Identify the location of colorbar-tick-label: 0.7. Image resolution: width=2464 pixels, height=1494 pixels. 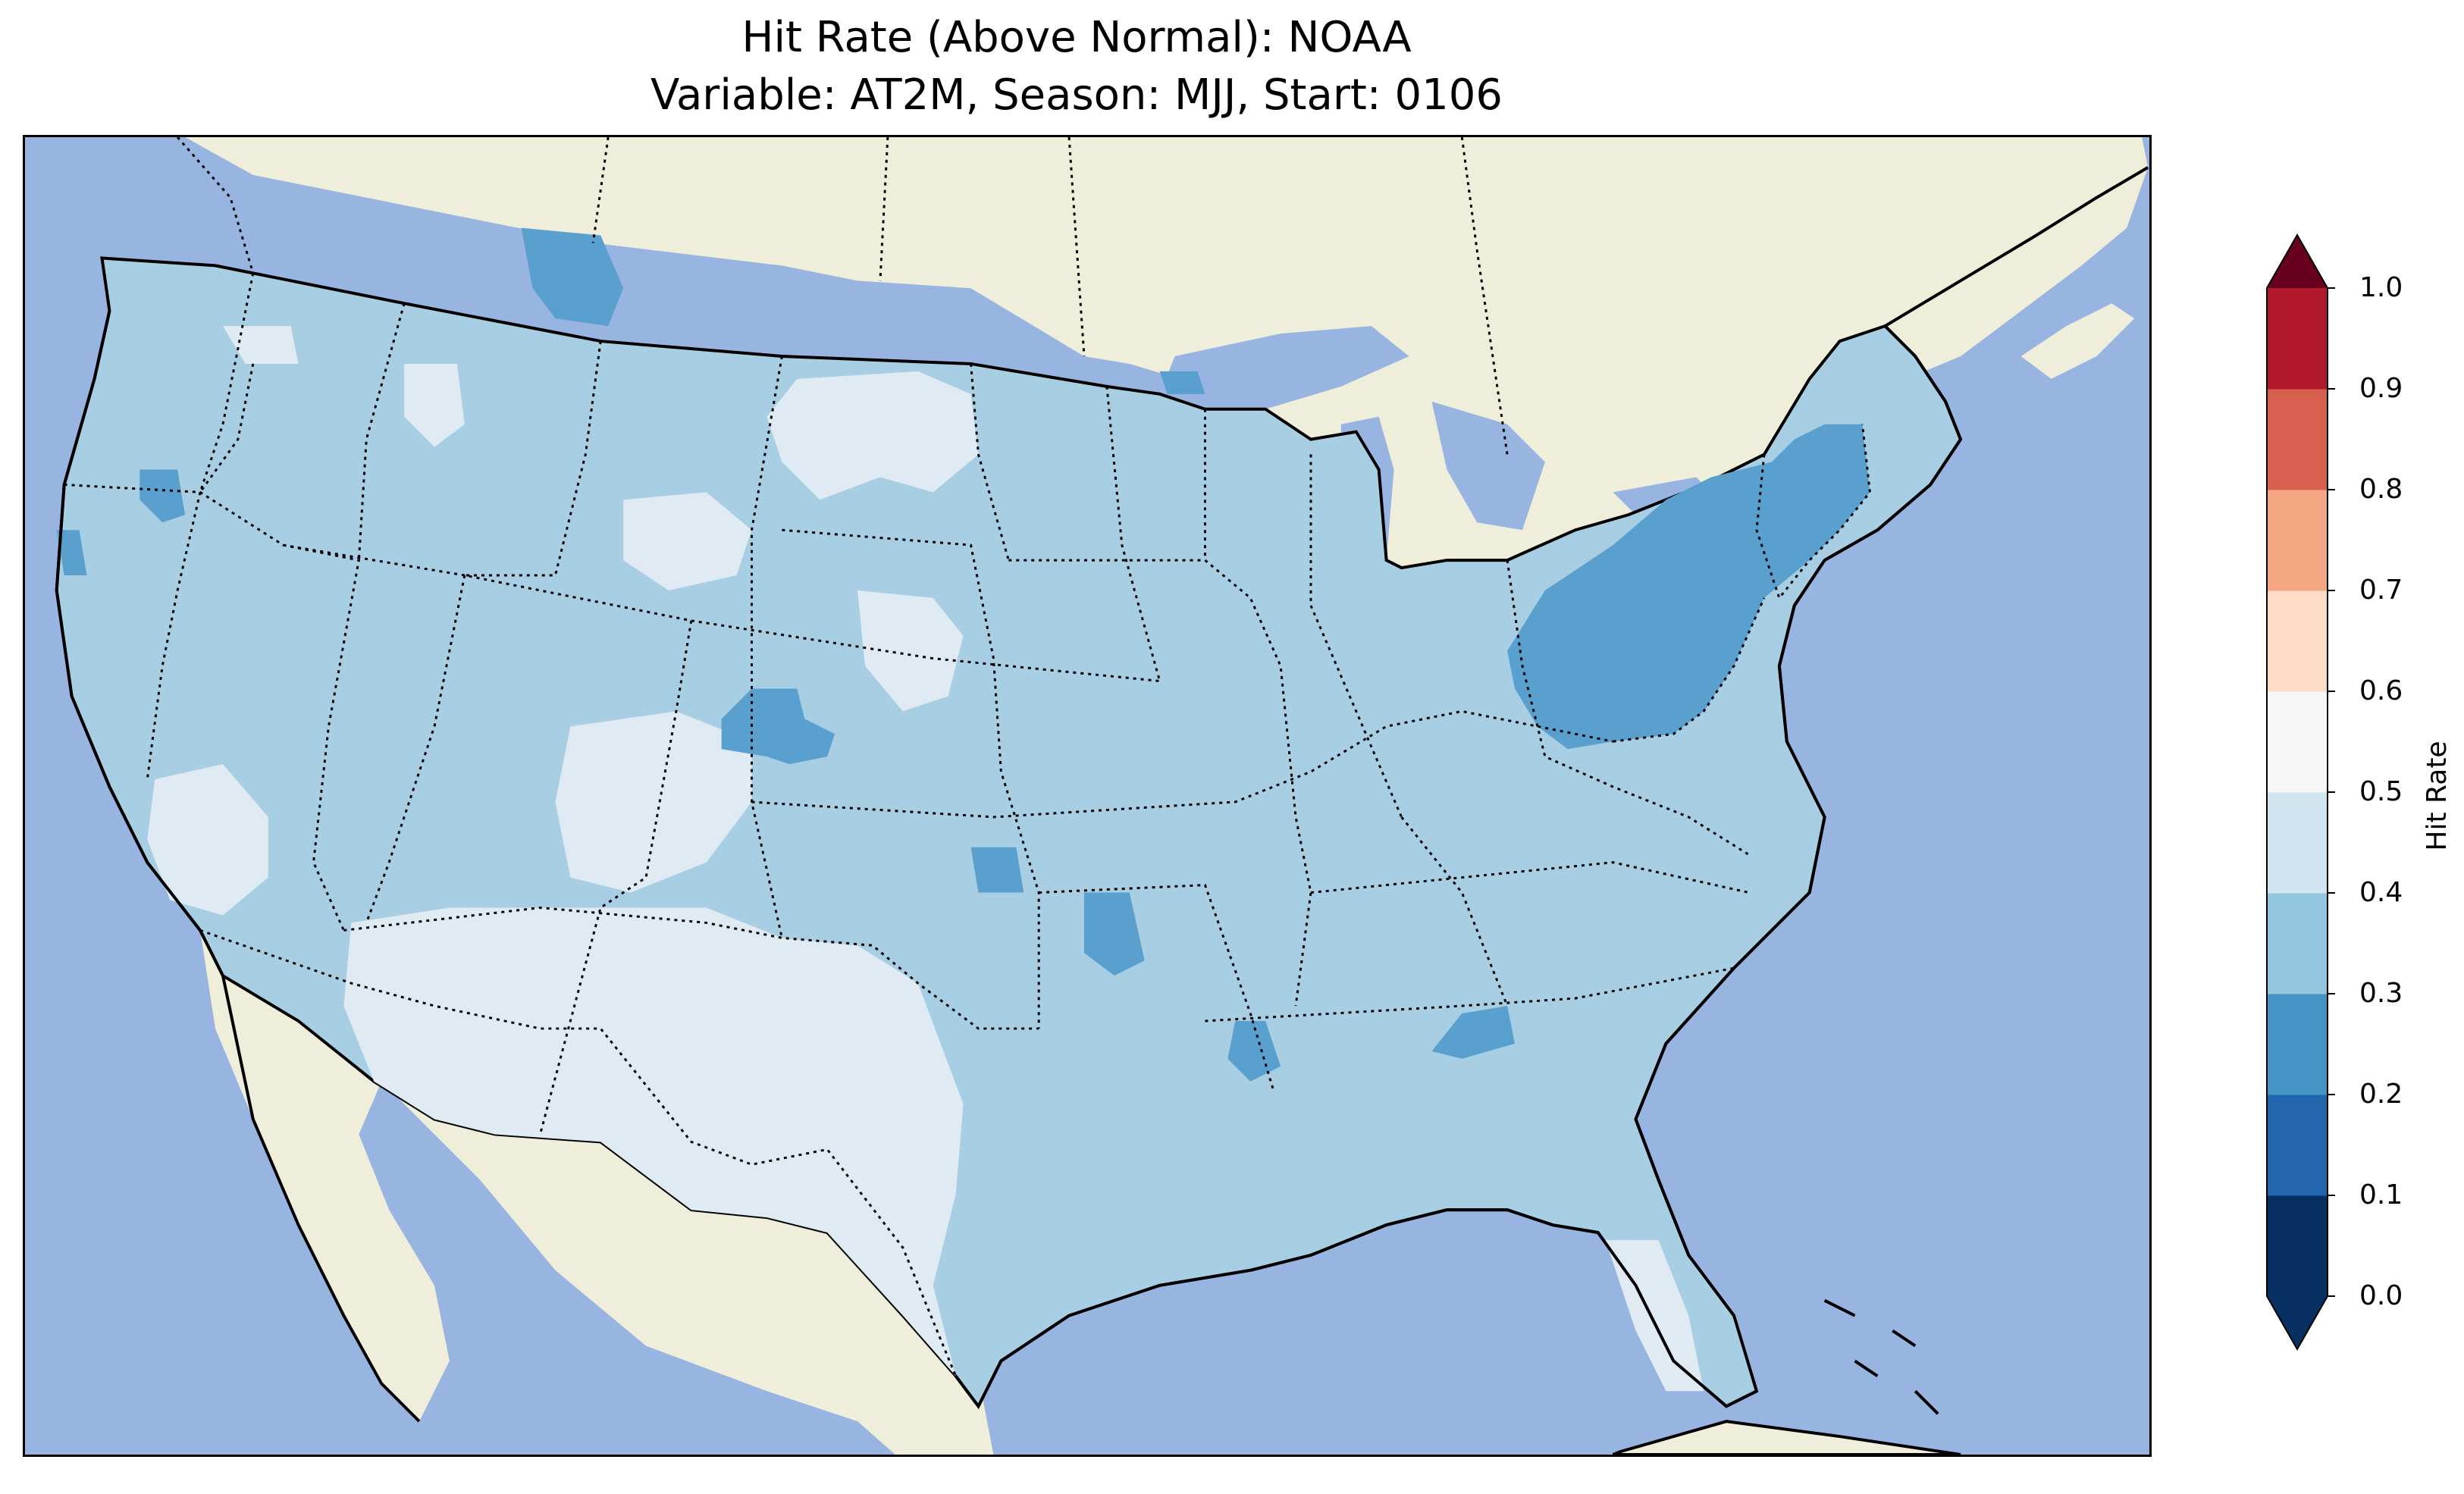
(2381, 590).